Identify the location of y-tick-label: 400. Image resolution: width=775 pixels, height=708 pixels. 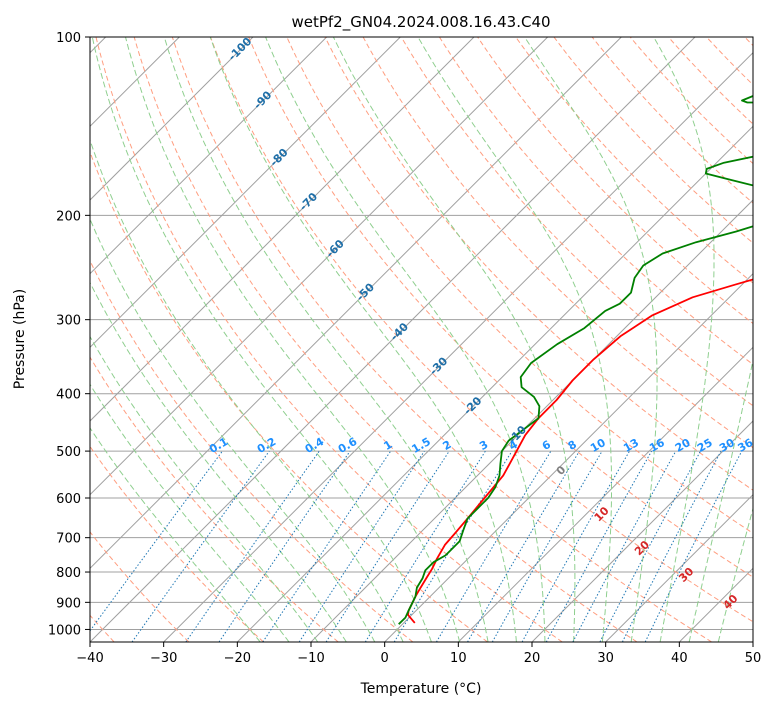
(68, 395).